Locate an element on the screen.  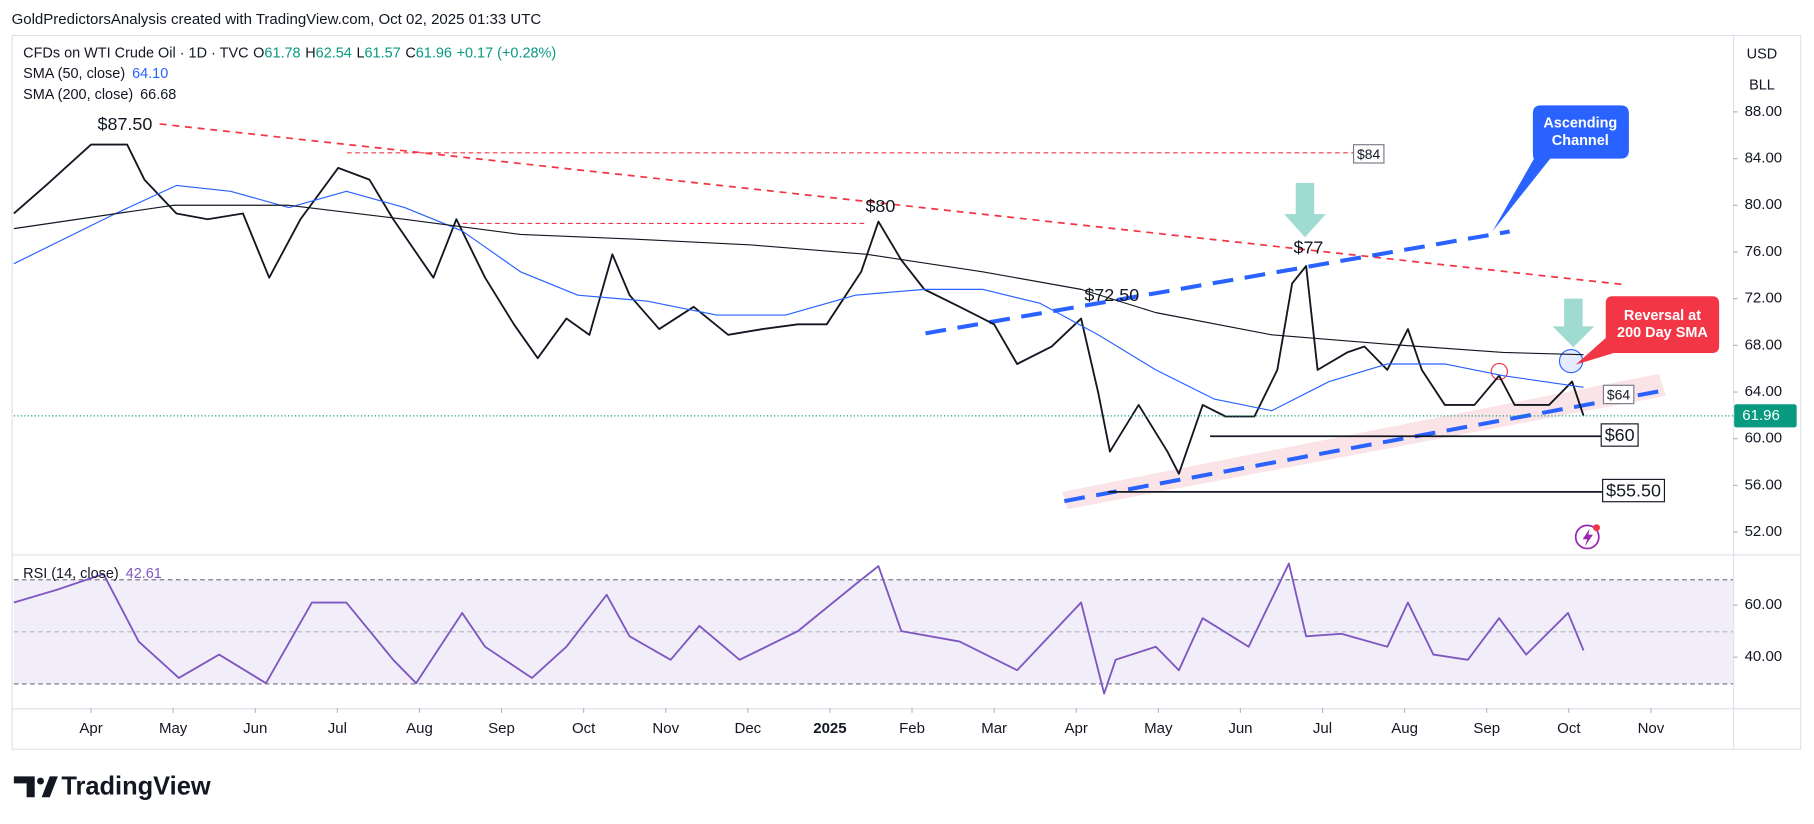
annotation: $87.50 is located at coordinates (125, 124).